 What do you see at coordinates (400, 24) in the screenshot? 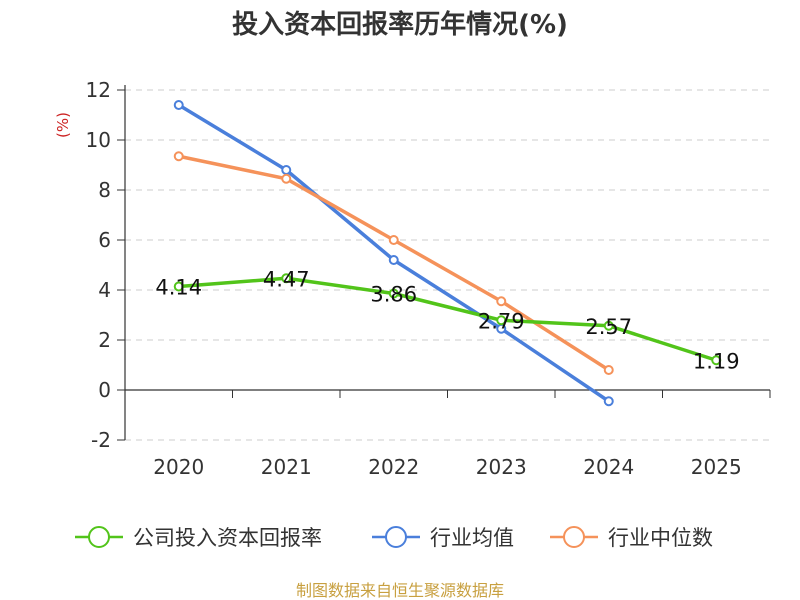
I see `chart-title: 投入资本回报率历年情况(%)` at bounding box center [400, 24].